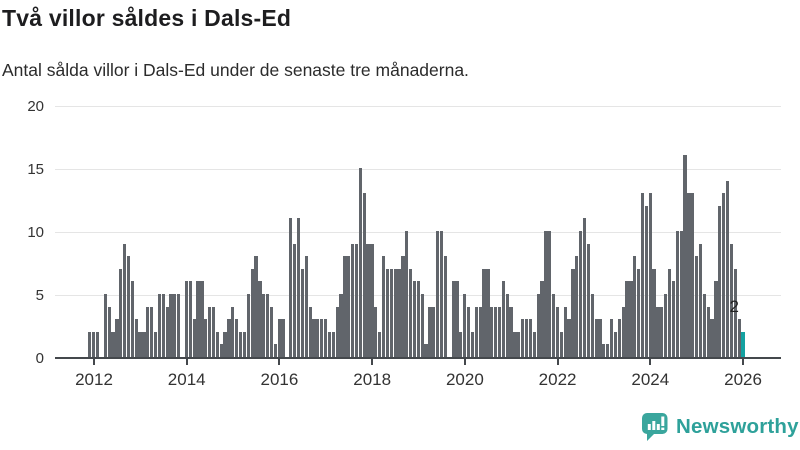 This screenshot has height=450, width=800. Describe the element at coordinates (372, 379) in the screenshot. I see `x-axis-label: 2018` at that location.